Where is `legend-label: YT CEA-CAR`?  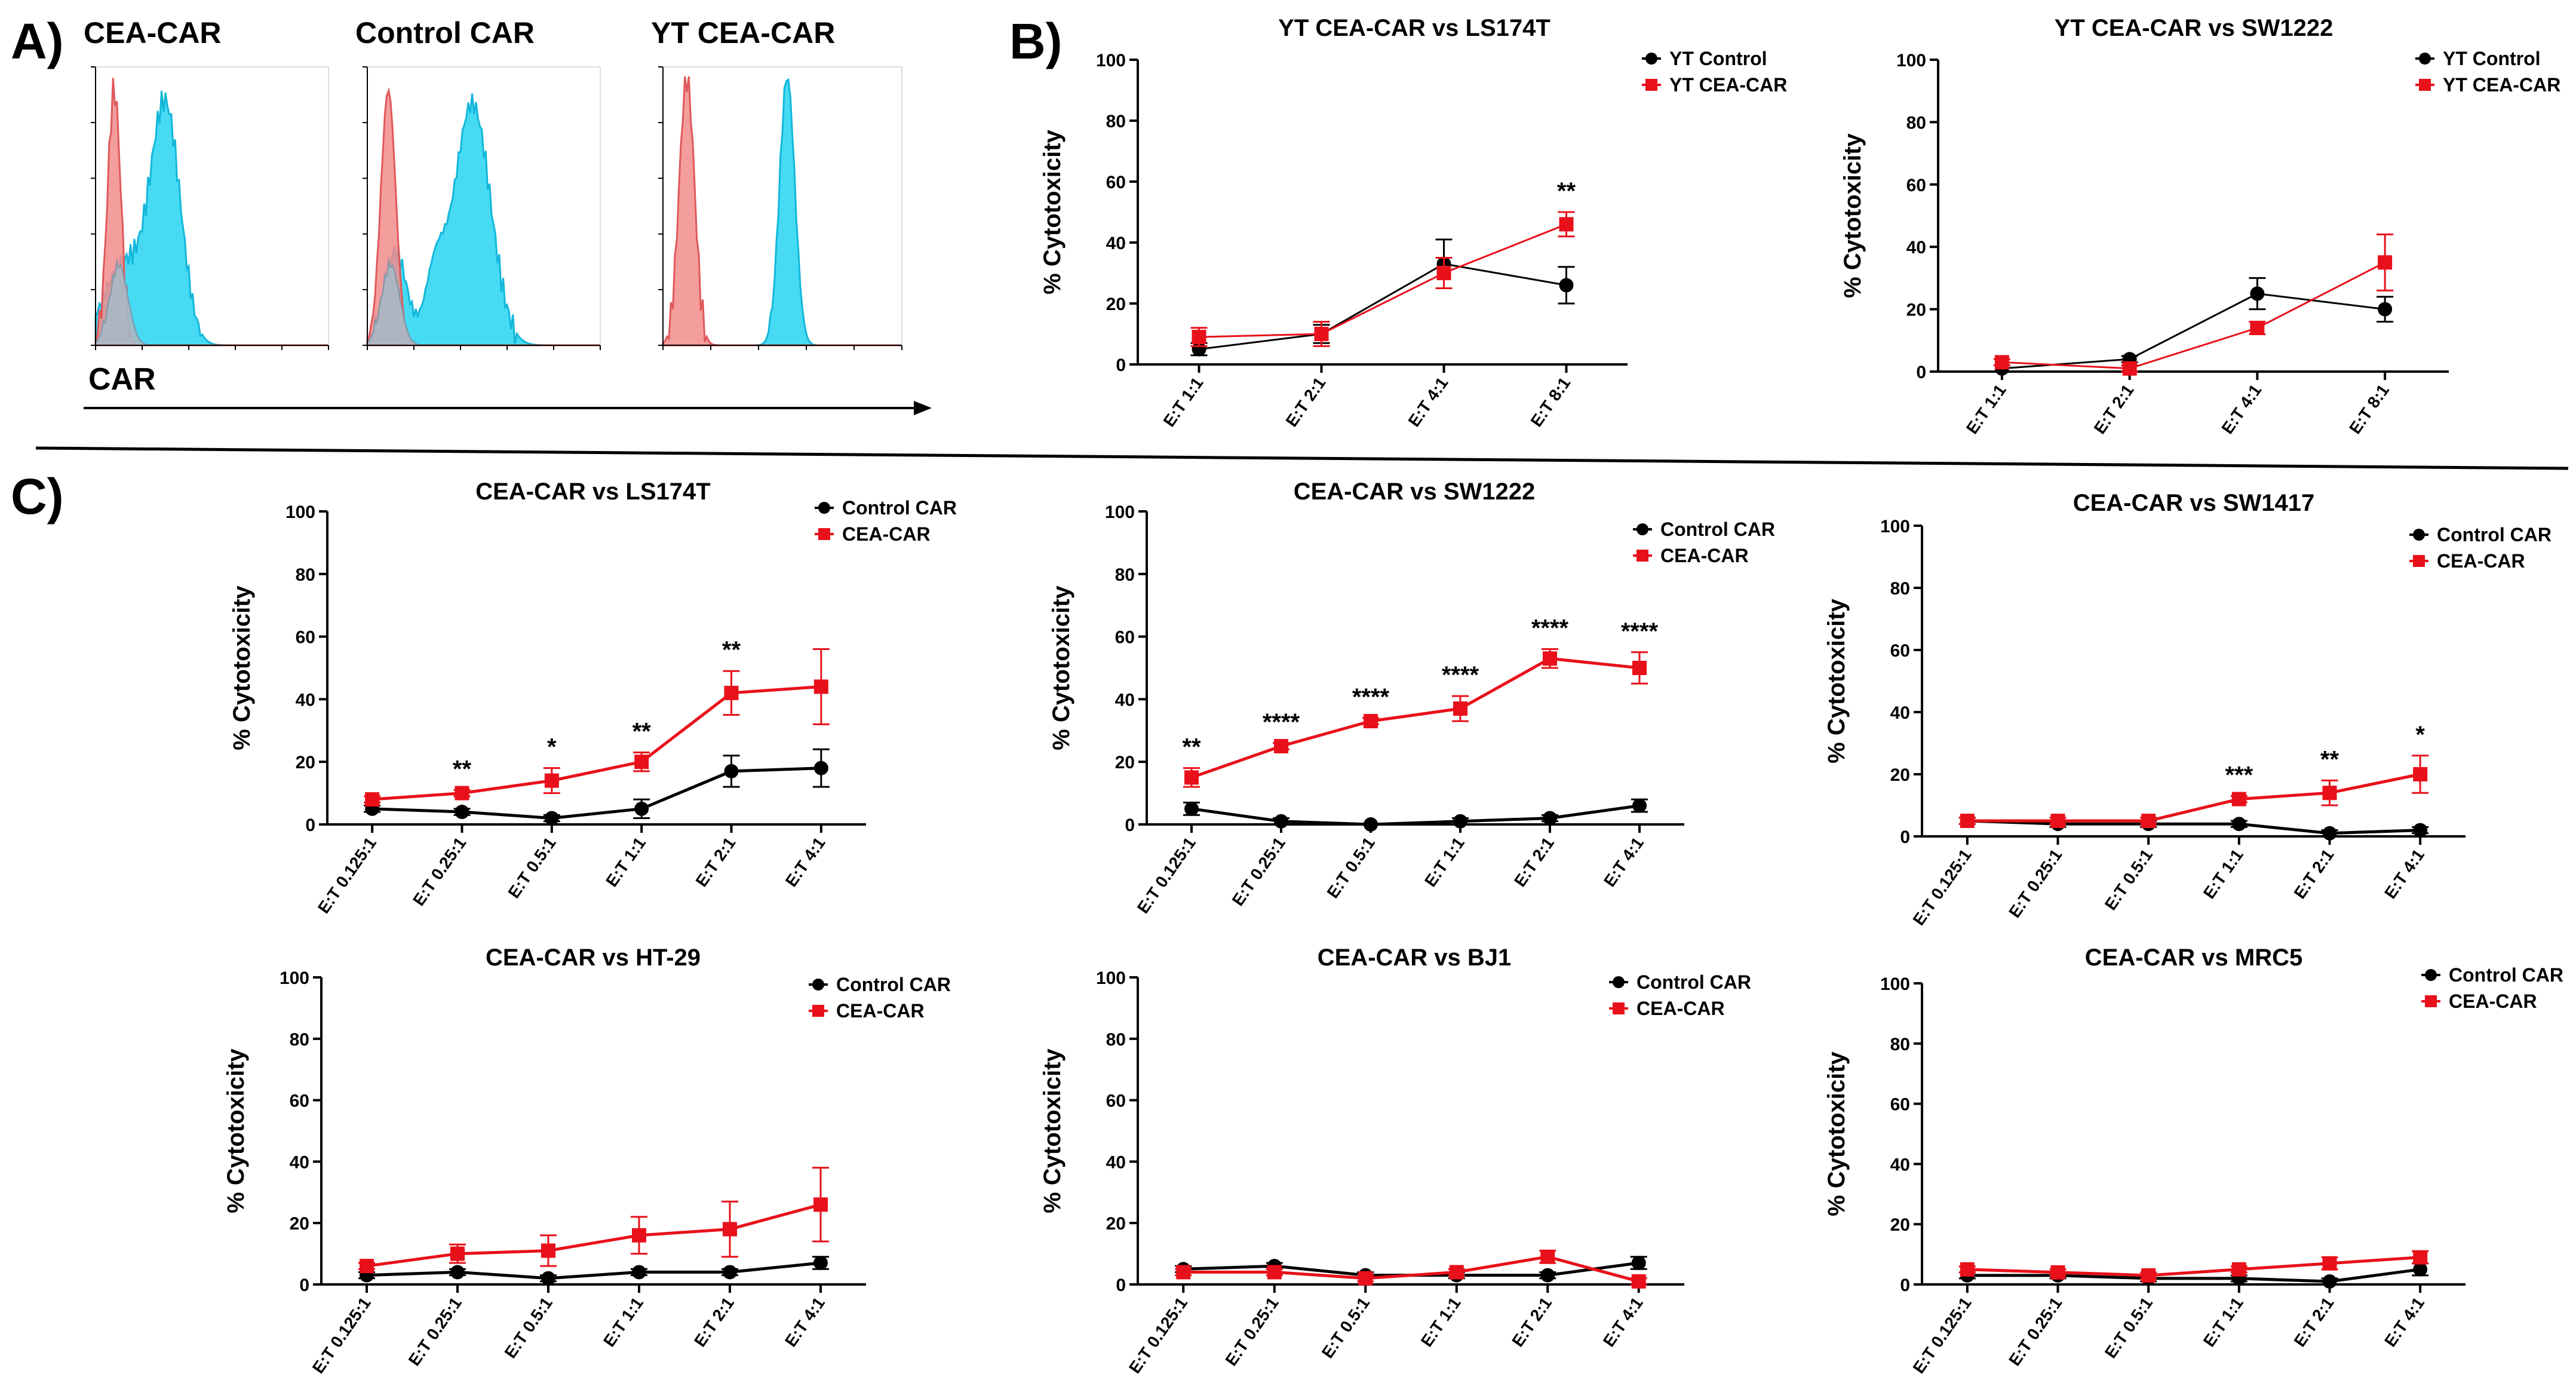
legend-label: YT CEA-CAR is located at coordinates (1728, 85).